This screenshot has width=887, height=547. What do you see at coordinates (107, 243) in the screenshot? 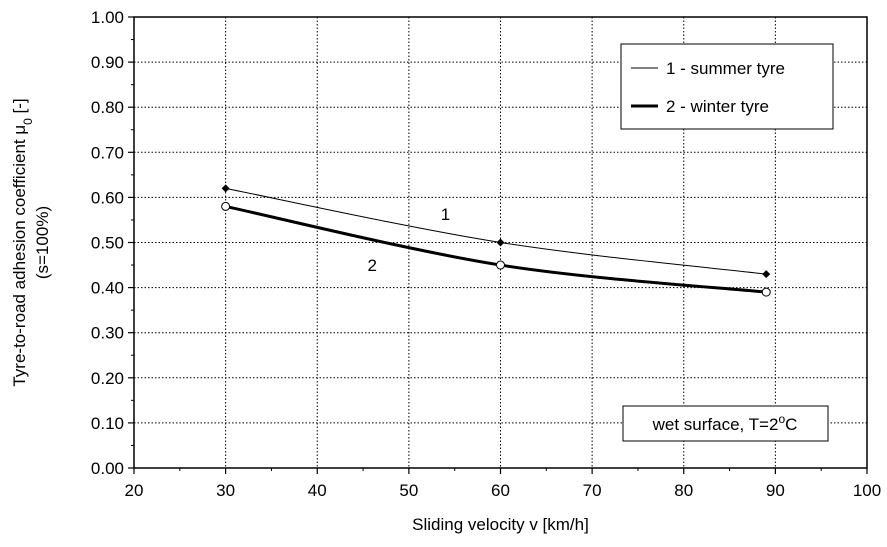
I see `y-tick-label: 0.50` at bounding box center [107, 243].